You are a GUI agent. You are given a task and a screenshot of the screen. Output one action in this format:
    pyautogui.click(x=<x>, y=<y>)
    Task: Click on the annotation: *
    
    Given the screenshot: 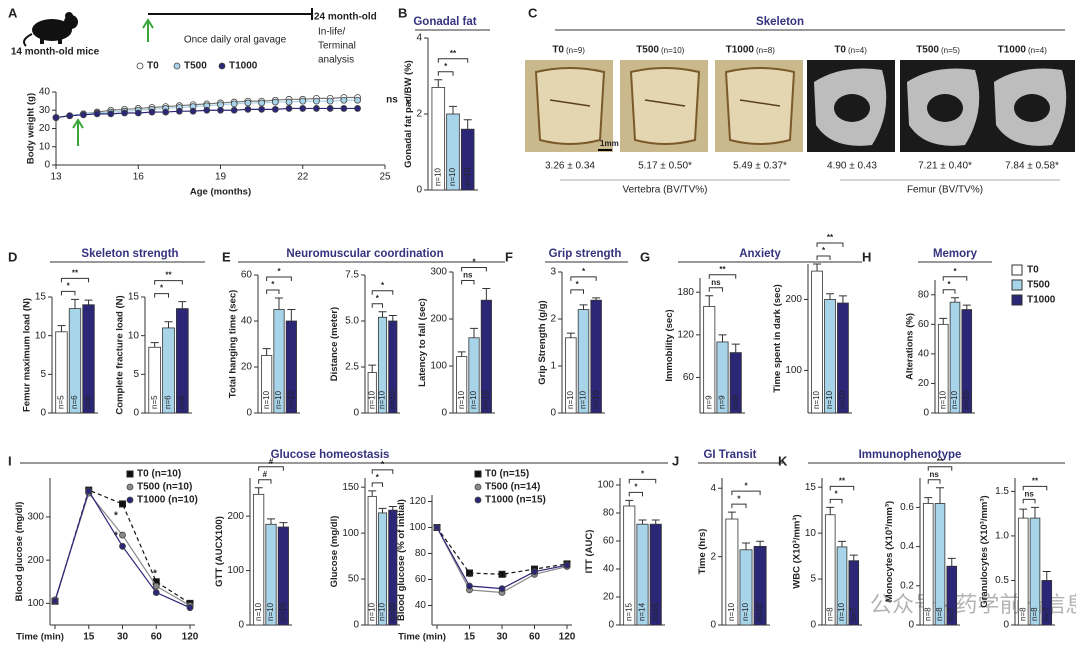 What is the action you would take?
    pyautogui.click(x=116, y=516)
    